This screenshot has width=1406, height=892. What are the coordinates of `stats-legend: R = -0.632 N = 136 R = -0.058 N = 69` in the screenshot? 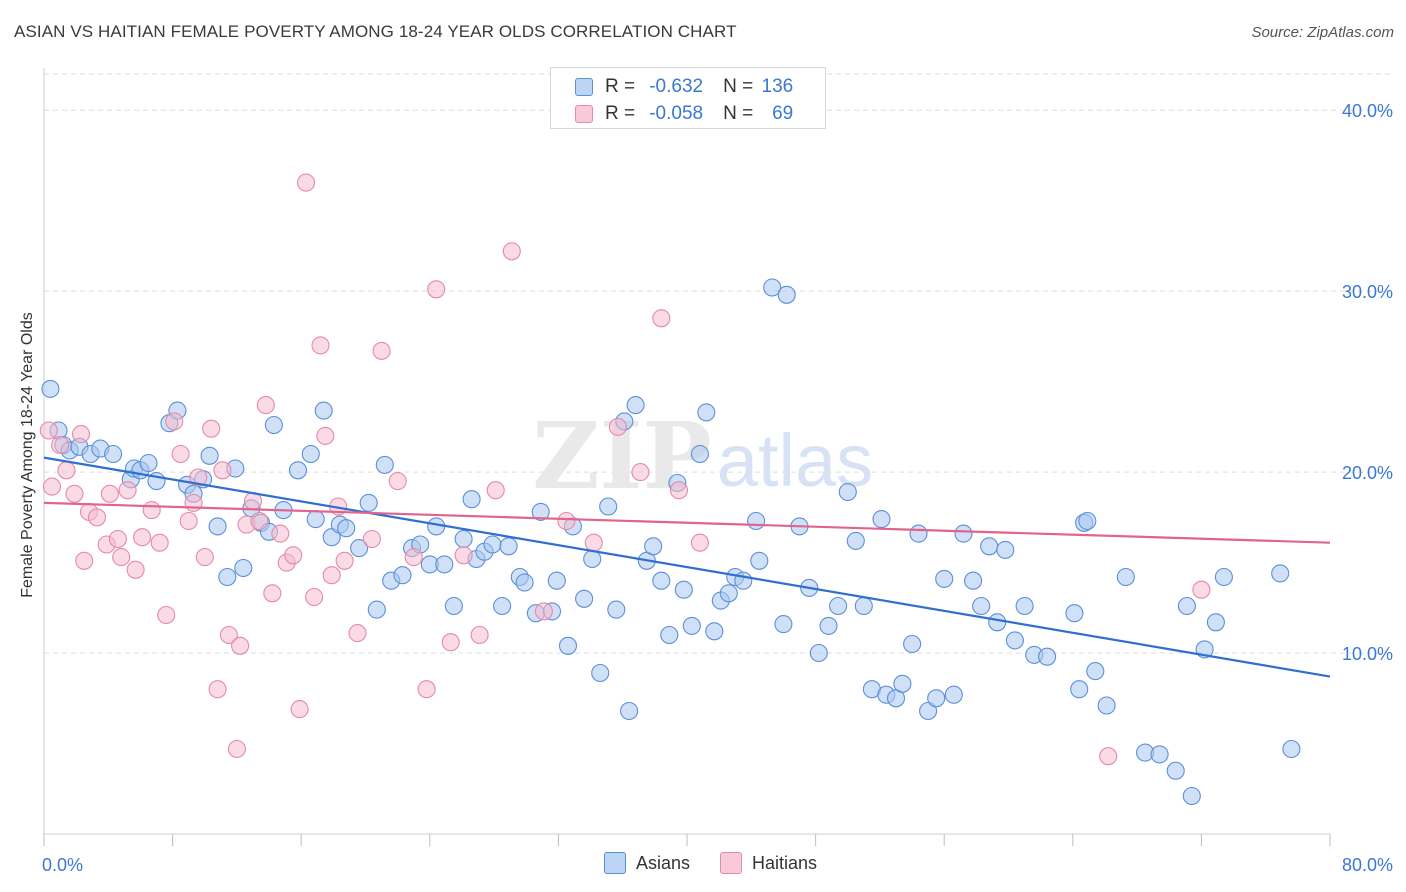 It's located at (688, 98).